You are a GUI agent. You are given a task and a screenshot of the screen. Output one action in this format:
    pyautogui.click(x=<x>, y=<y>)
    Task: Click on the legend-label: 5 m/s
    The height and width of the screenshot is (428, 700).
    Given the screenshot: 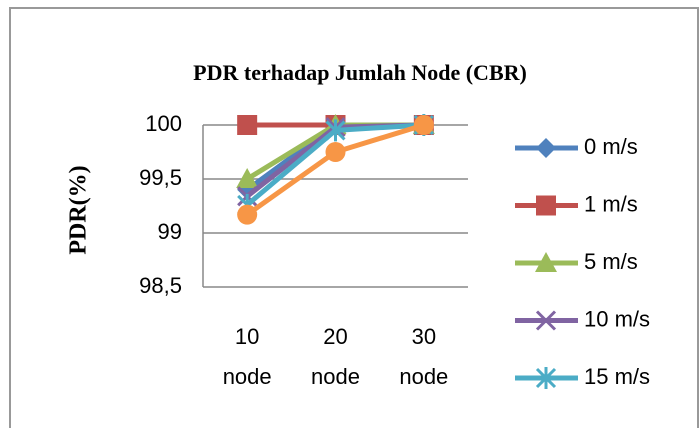 What is the action you would take?
    pyautogui.click(x=611, y=261)
    